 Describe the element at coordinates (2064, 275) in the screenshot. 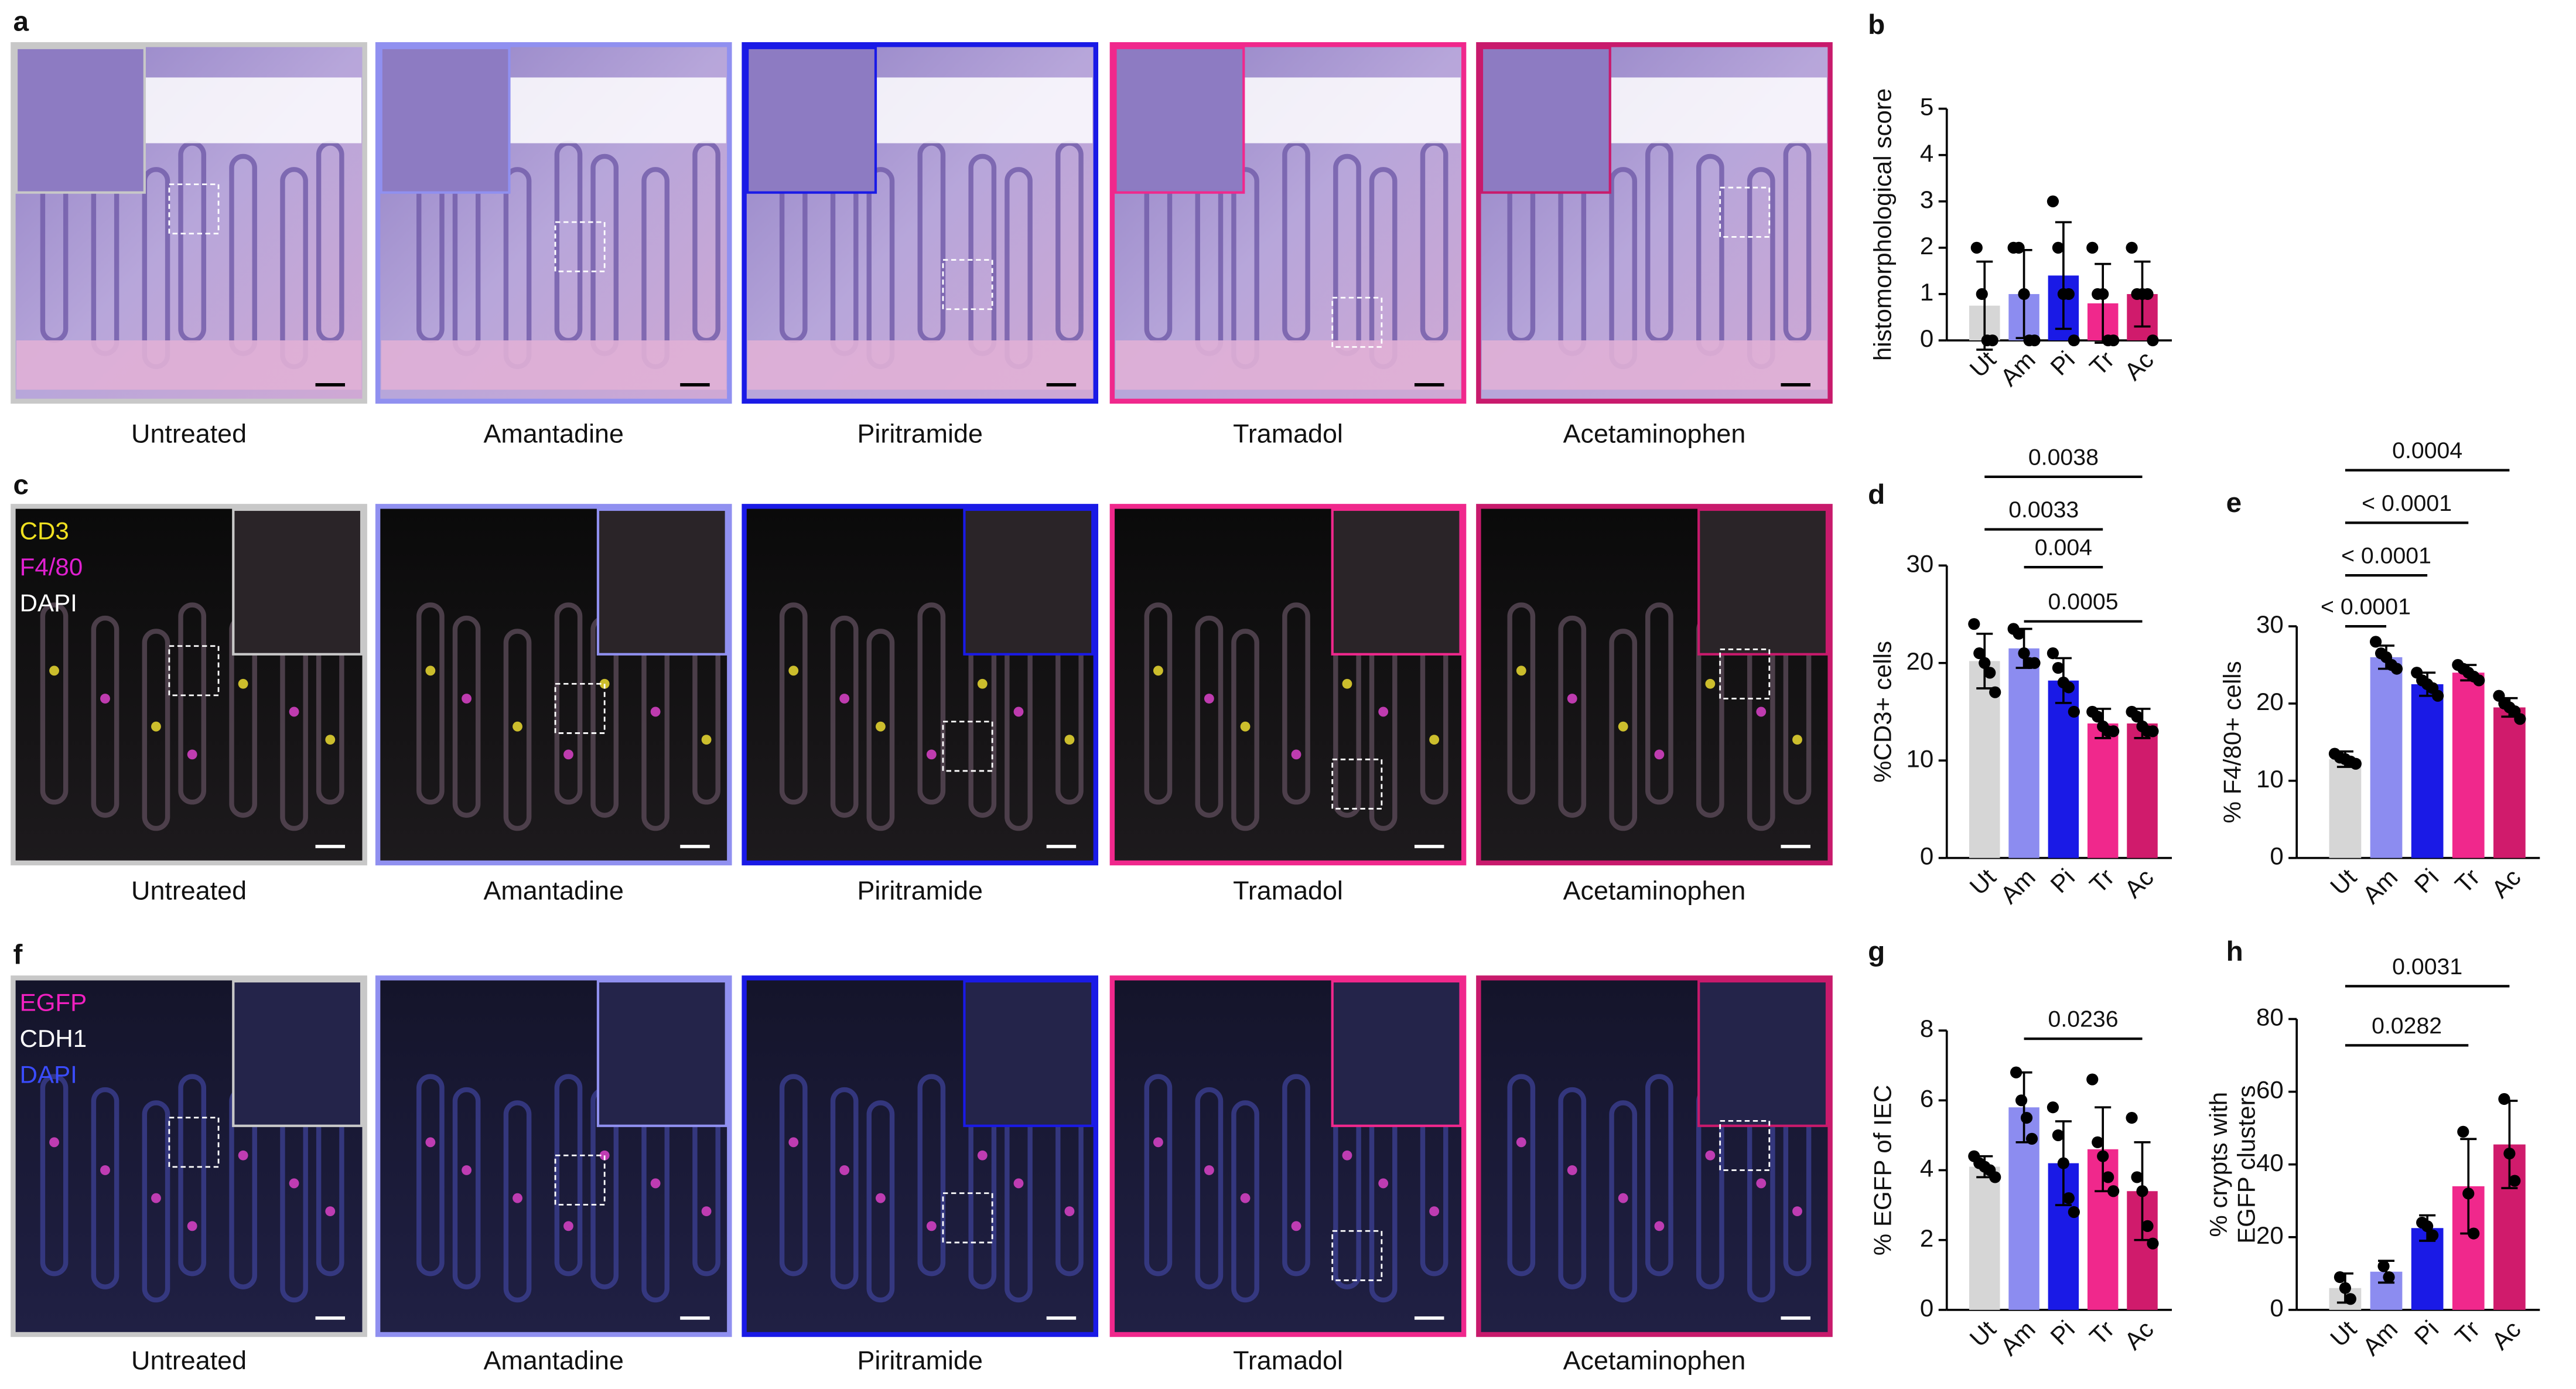

I see `error-bar` at that location.